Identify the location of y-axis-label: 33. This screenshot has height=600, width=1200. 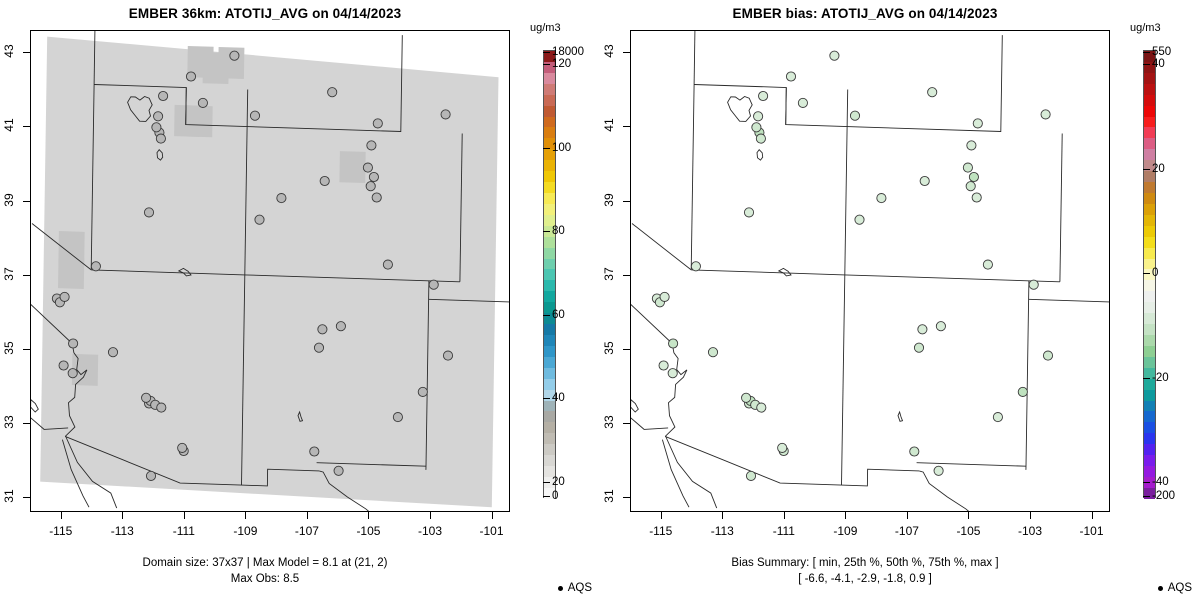
(609, 422).